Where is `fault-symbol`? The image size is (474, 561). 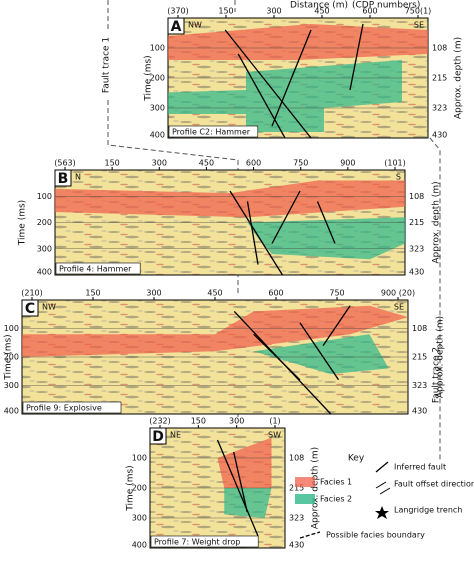
fault-symbol is located at coordinates (382, 467).